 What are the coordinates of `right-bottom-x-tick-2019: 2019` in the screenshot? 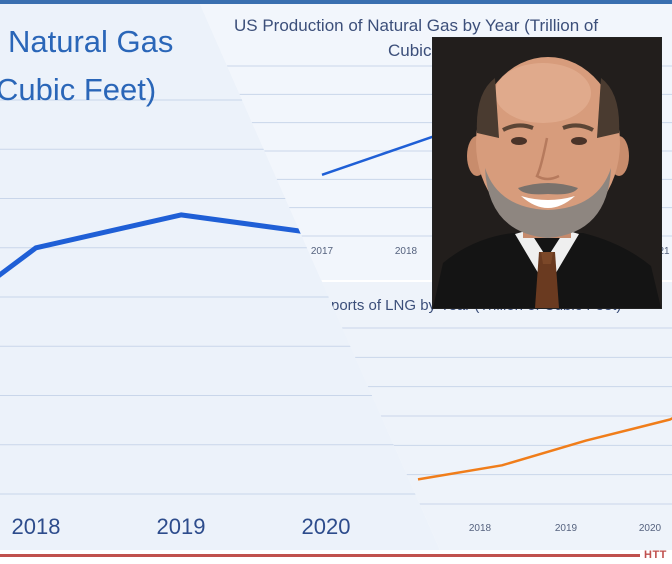 It's located at (566, 528).